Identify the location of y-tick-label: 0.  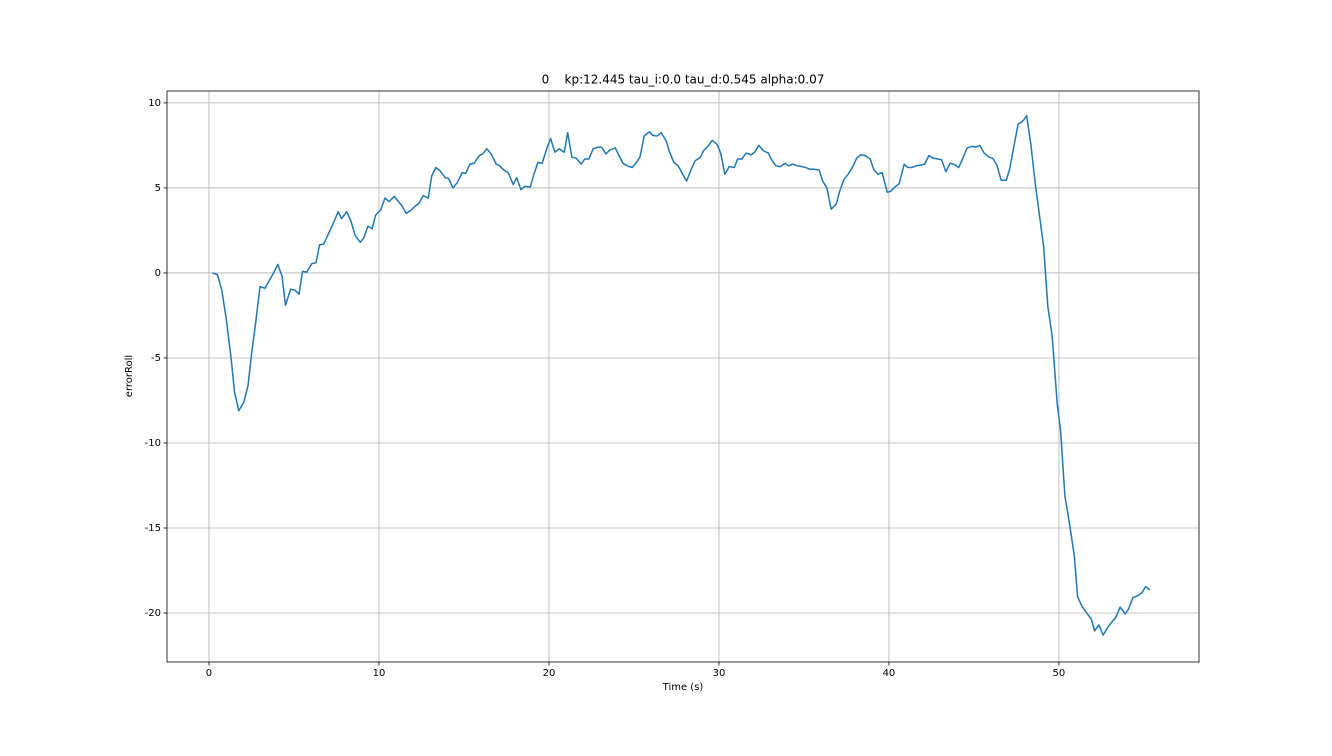
(158, 273).